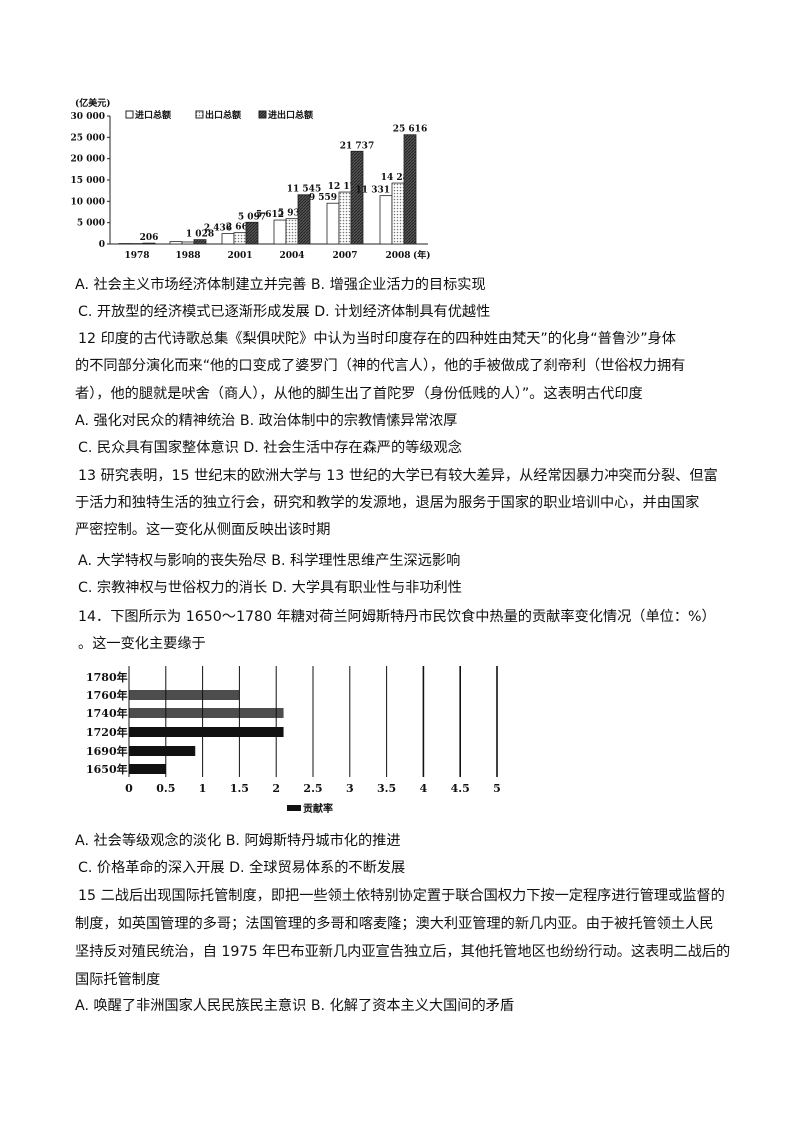  I want to click on x-tick-label: 4.5, so click(460, 788).